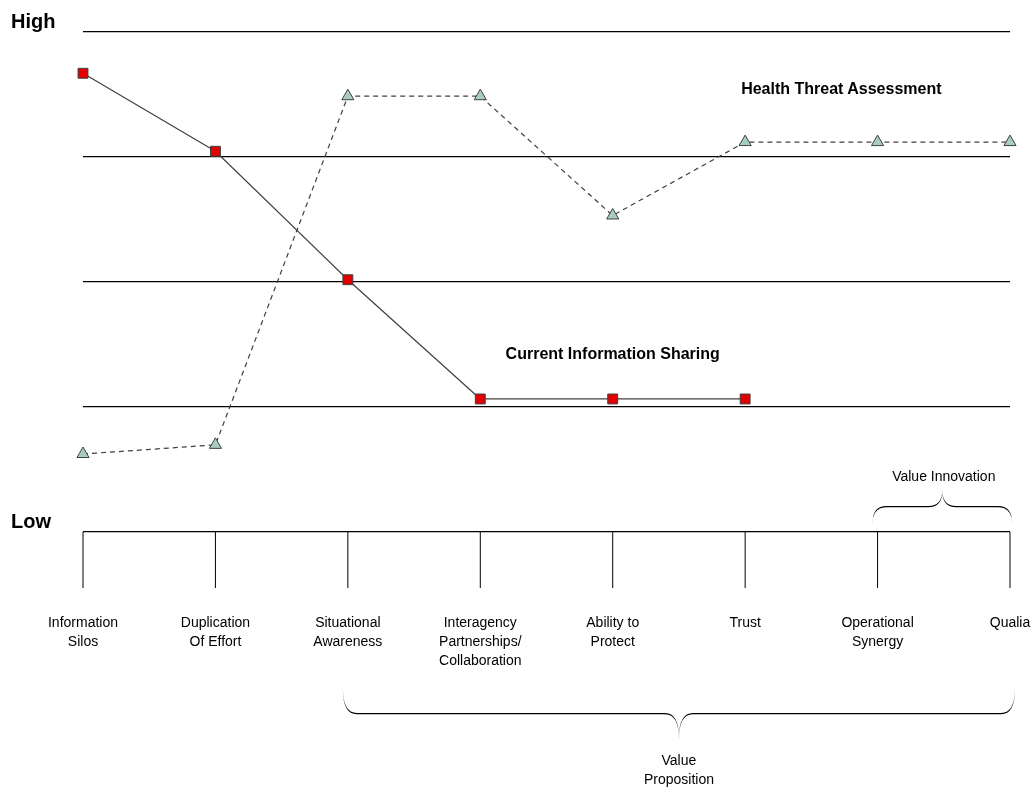 This screenshot has height=797, width=1036. Describe the element at coordinates (745, 621) in the screenshot. I see `x-tick-label: Trust` at that location.